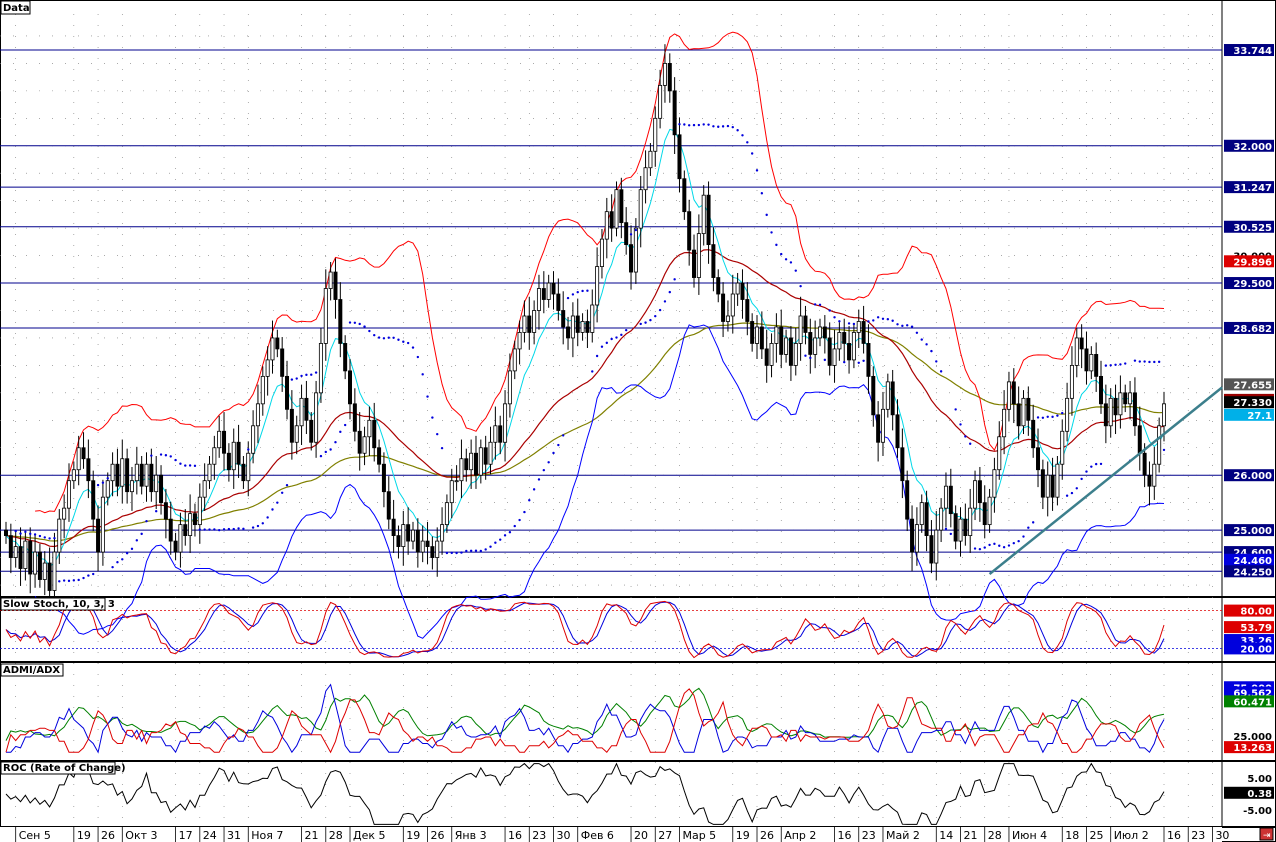 The height and width of the screenshot is (842, 1276). I want to click on value-label: 80.00, so click(1256, 612).